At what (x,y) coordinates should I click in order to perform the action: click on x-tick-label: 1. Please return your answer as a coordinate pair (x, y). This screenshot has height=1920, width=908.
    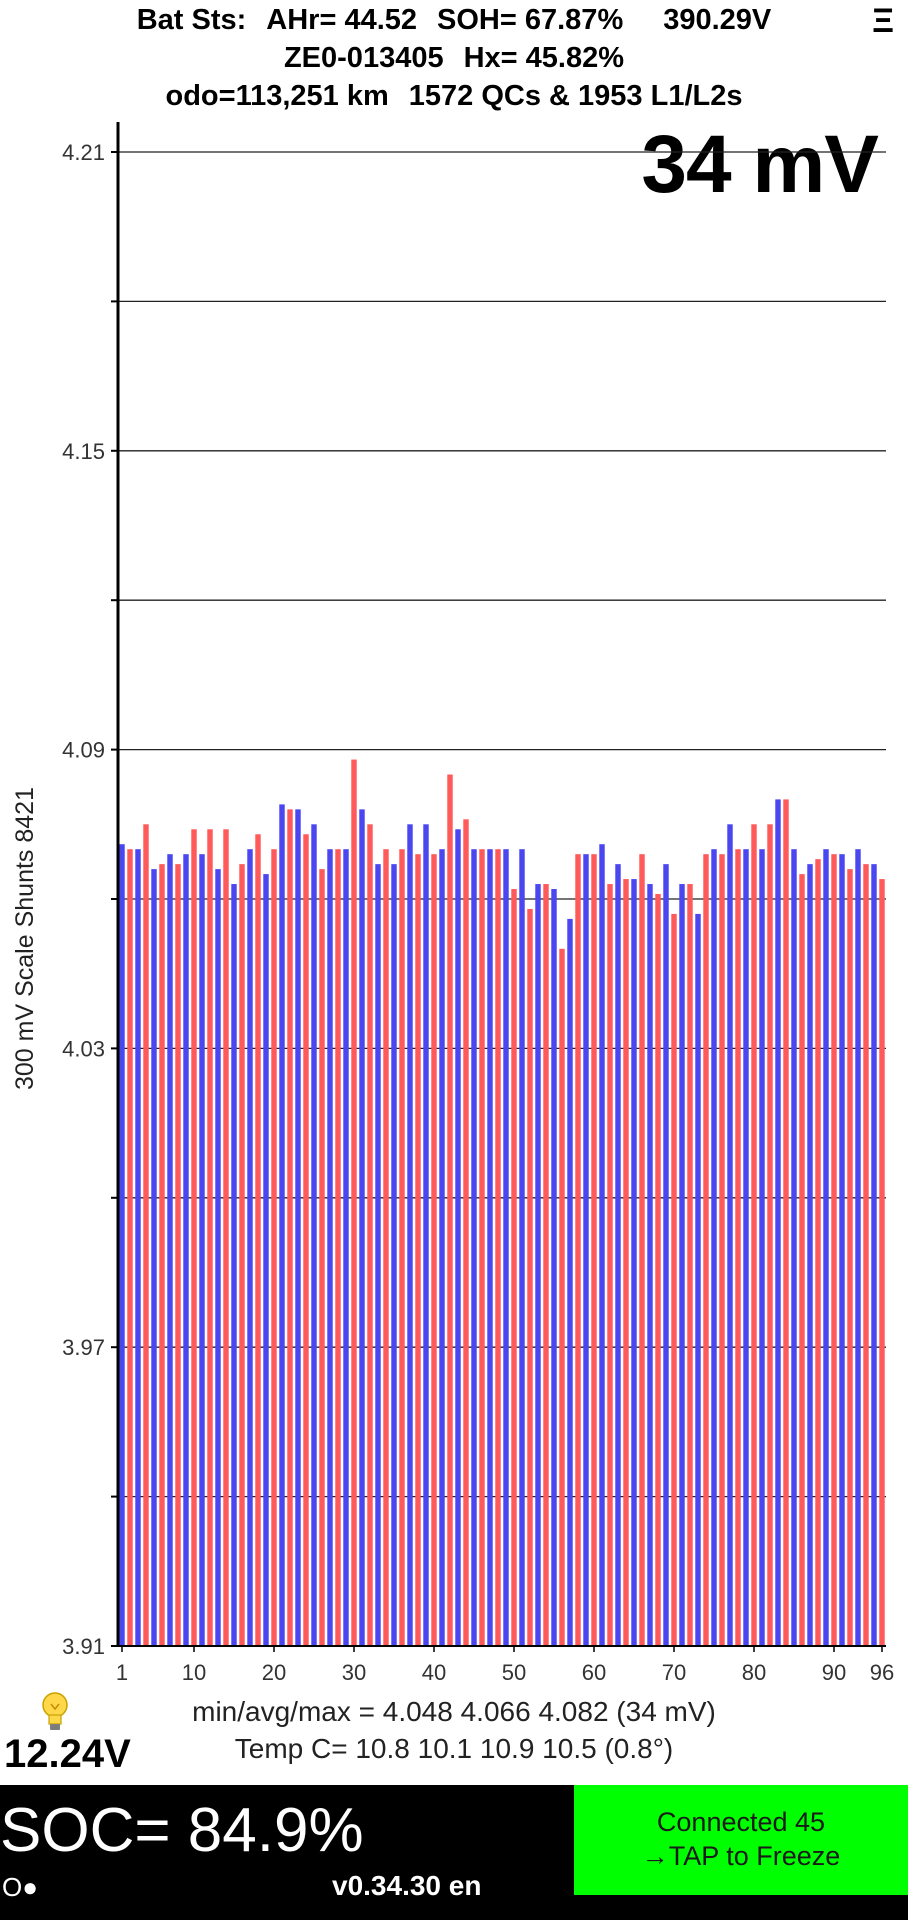
    Looking at the image, I should click on (122, 1672).